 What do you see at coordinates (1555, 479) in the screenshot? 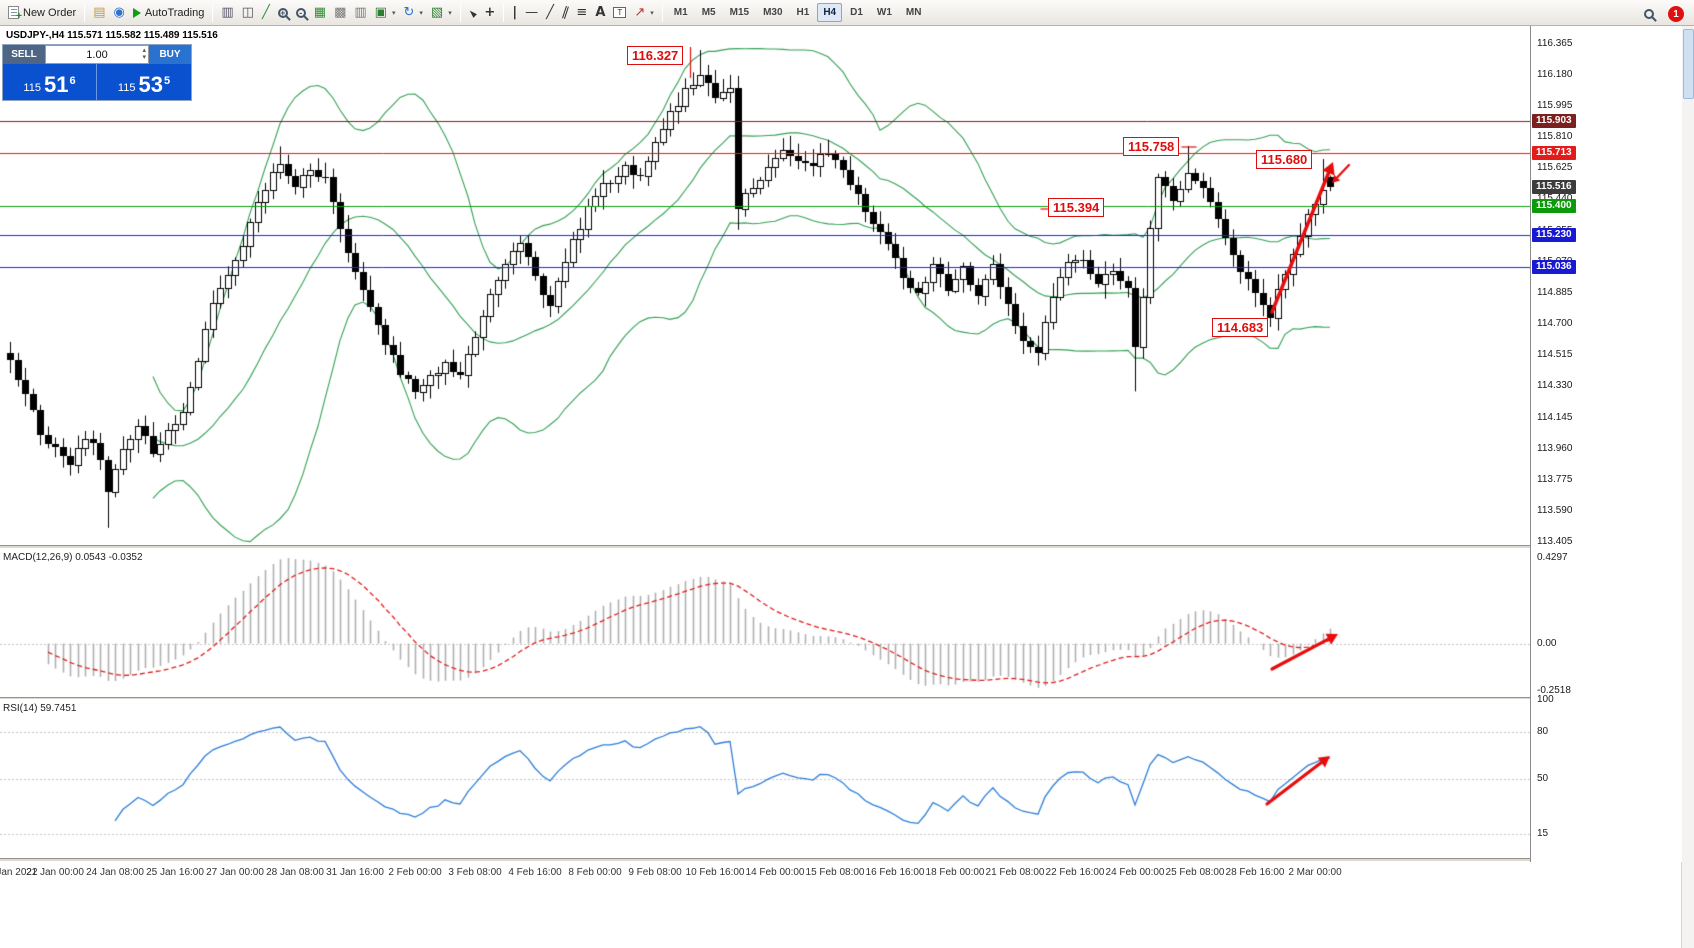
I see `price-scale-label: 113.775` at bounding box center [1555, 479].